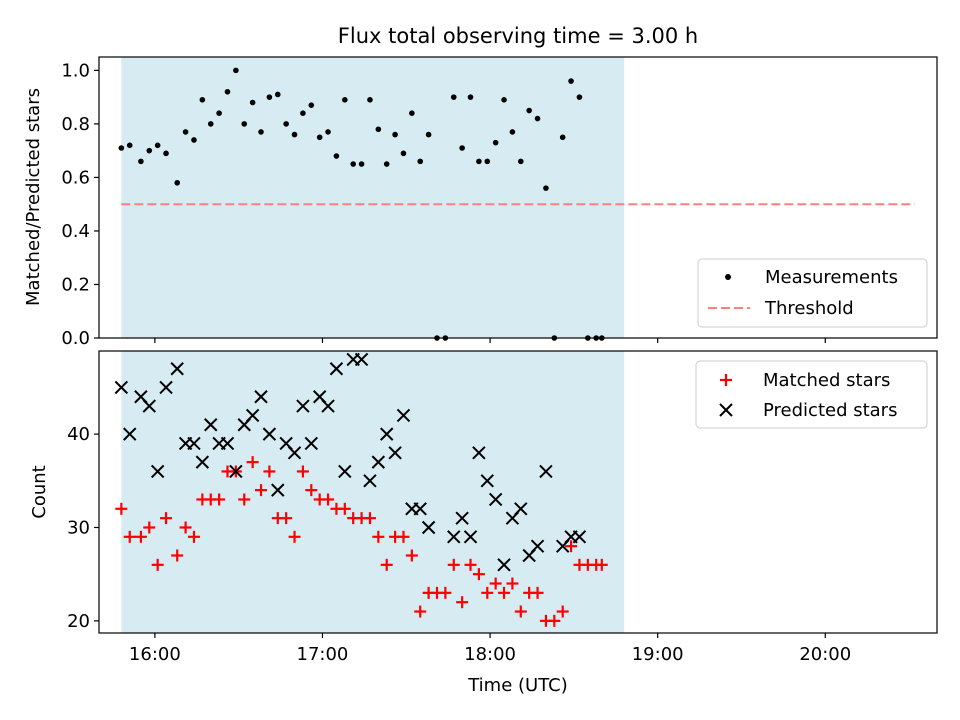 This screenshot has width=960, height=720. I want to click on chart-title: Flux total observing time = 3.00 h, so click(518, 36).